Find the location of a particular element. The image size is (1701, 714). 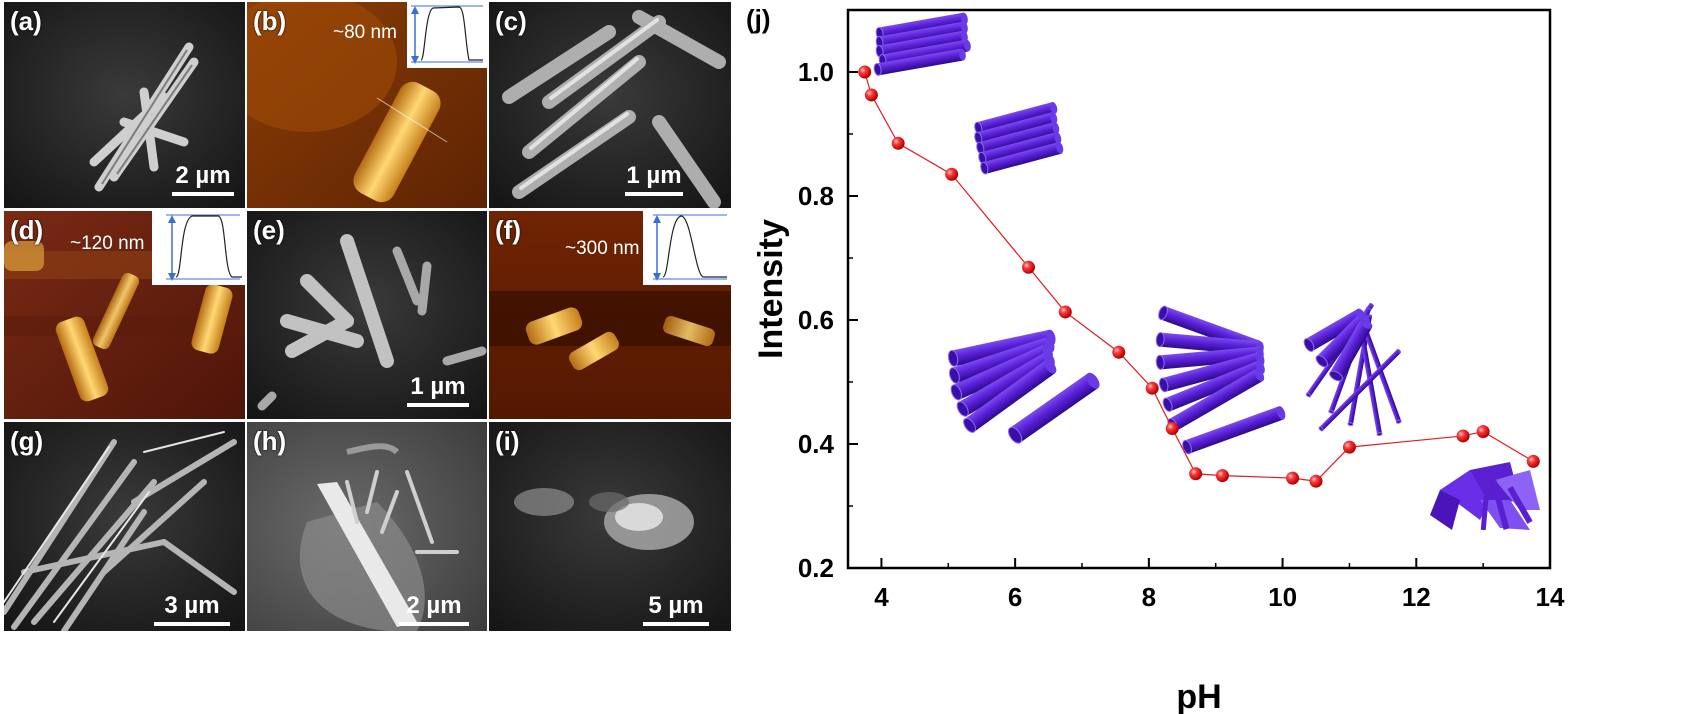

panel-h-scale-text: 2 µm is located at coordinates (434, 605).